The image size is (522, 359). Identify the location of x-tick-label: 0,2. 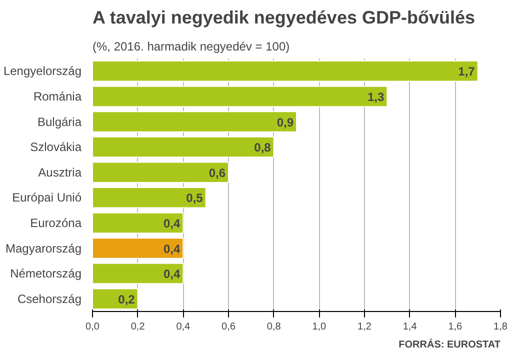
(138, 327).